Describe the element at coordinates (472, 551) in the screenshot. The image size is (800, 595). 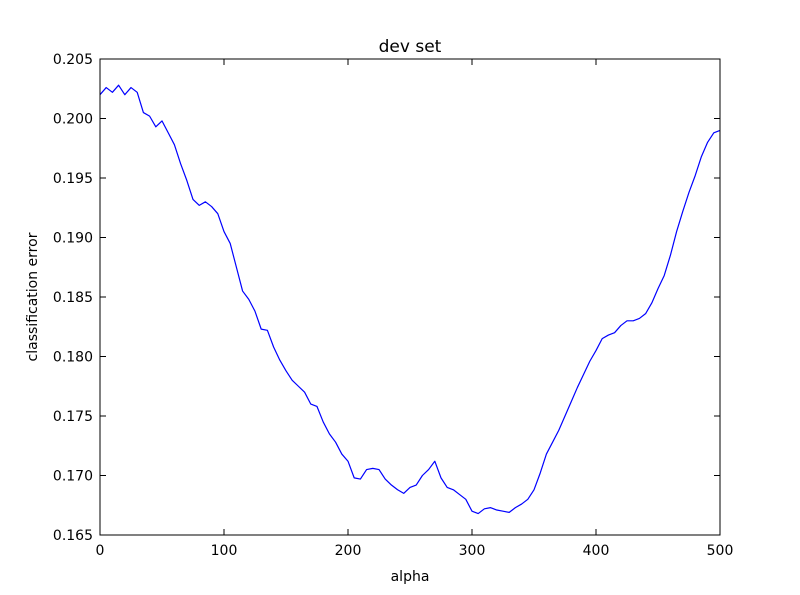
I see `x-tick-label: 300` at that location.